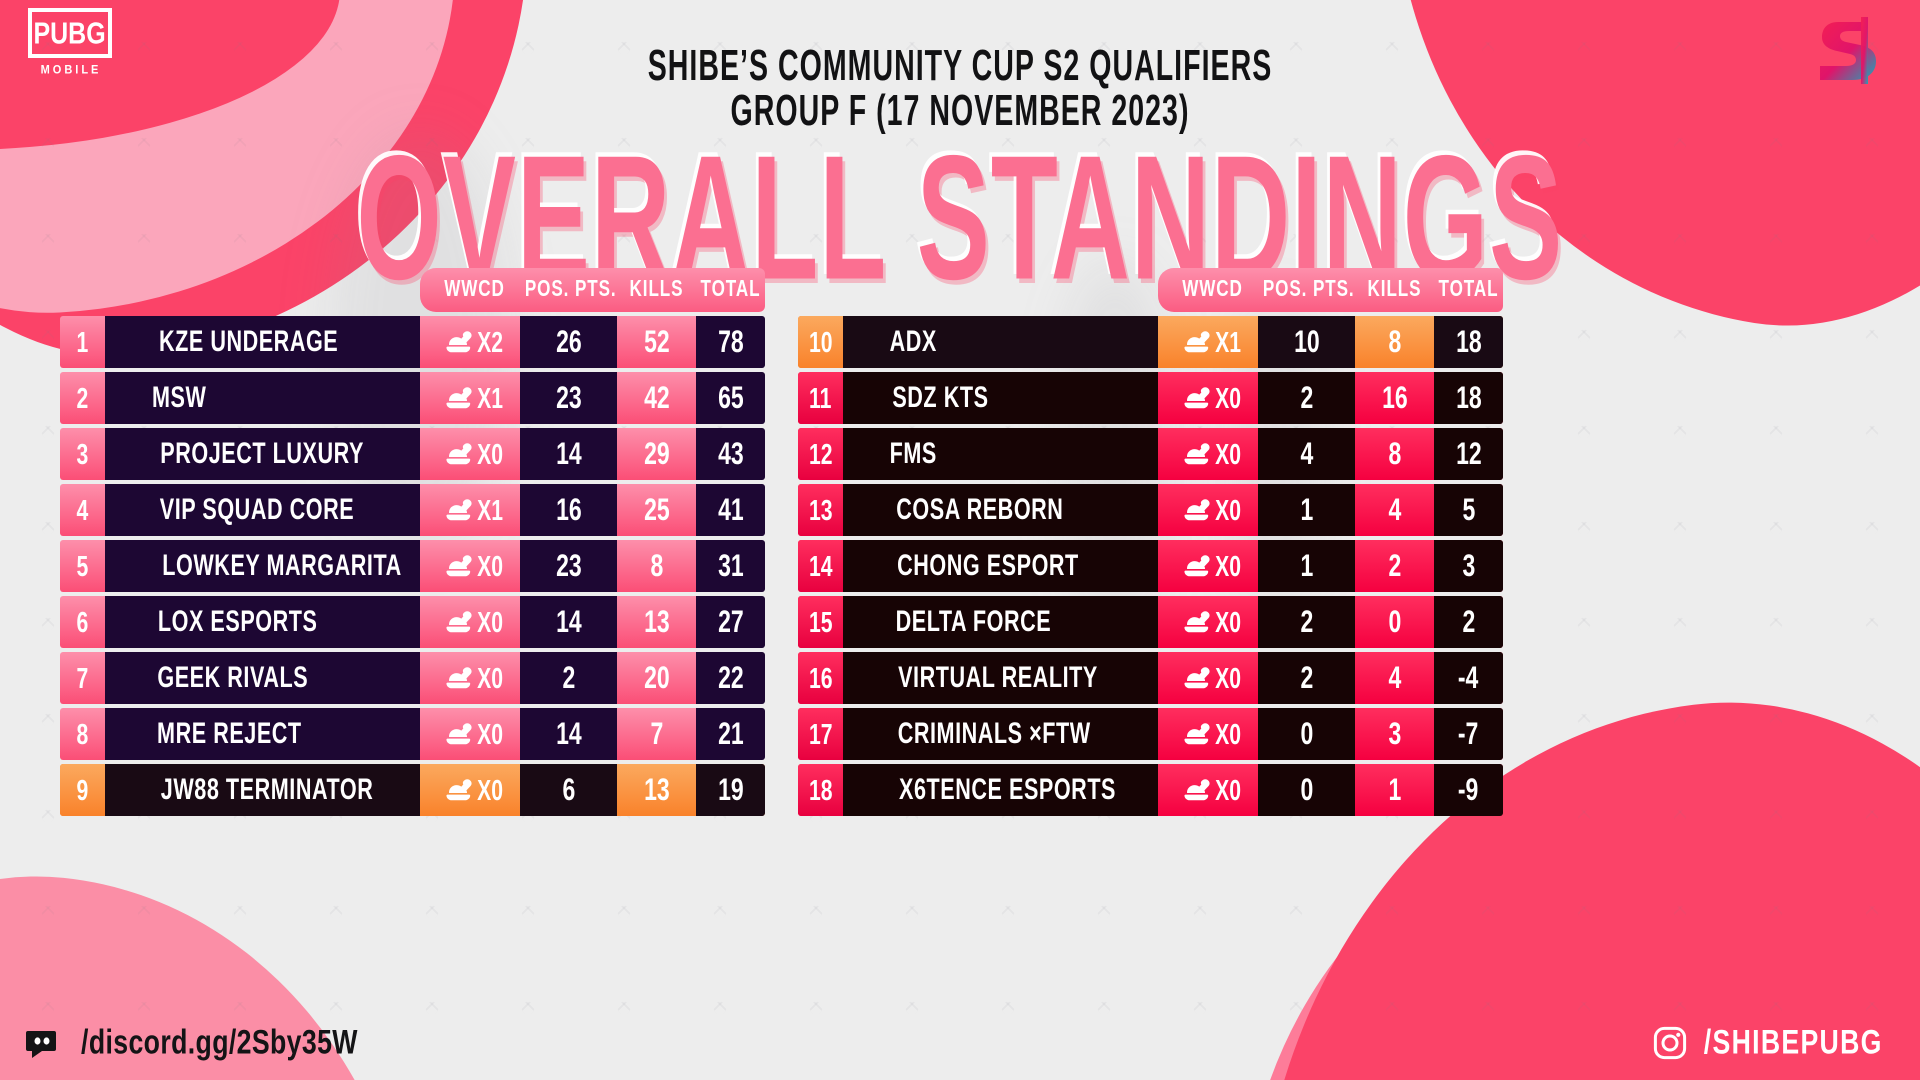 Image resolution: width=1920 pixels, height=1080 pixels. What do you see at coordinates (730, 454) in the screenshot?
I see `row-total-cell: 43` at bounding box center [730, 454].